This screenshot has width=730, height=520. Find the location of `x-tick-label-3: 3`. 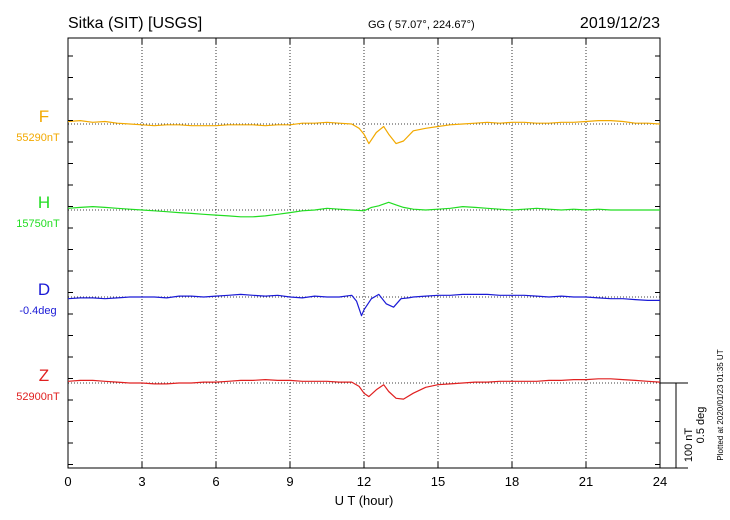

x-tick-label-3: 3 is located at coordinates (141, 481).